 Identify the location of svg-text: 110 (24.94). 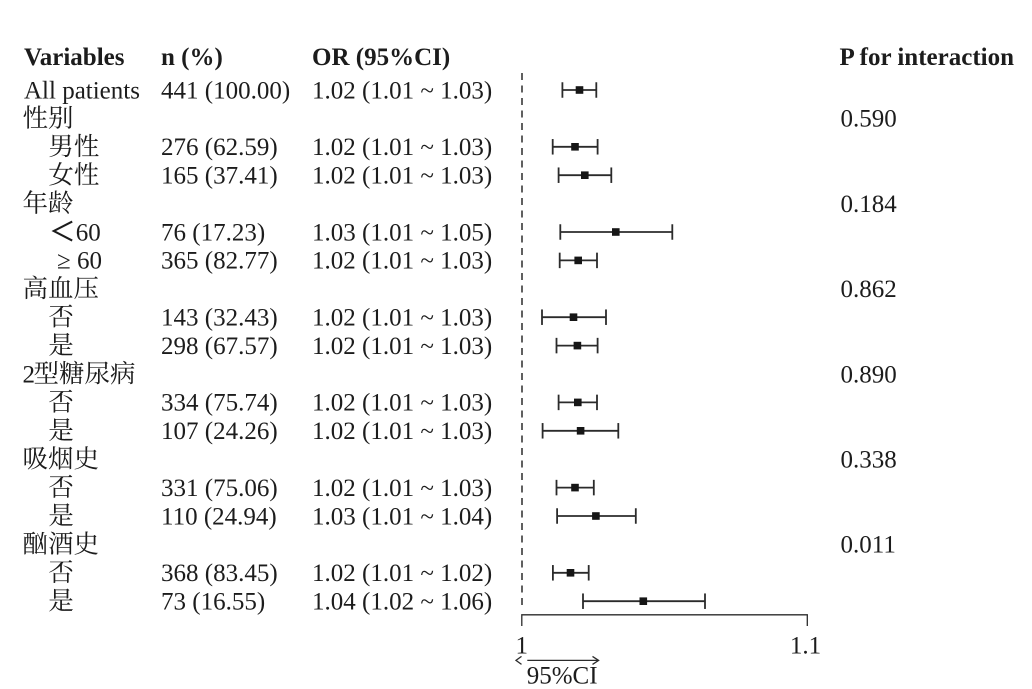
(219, 516).